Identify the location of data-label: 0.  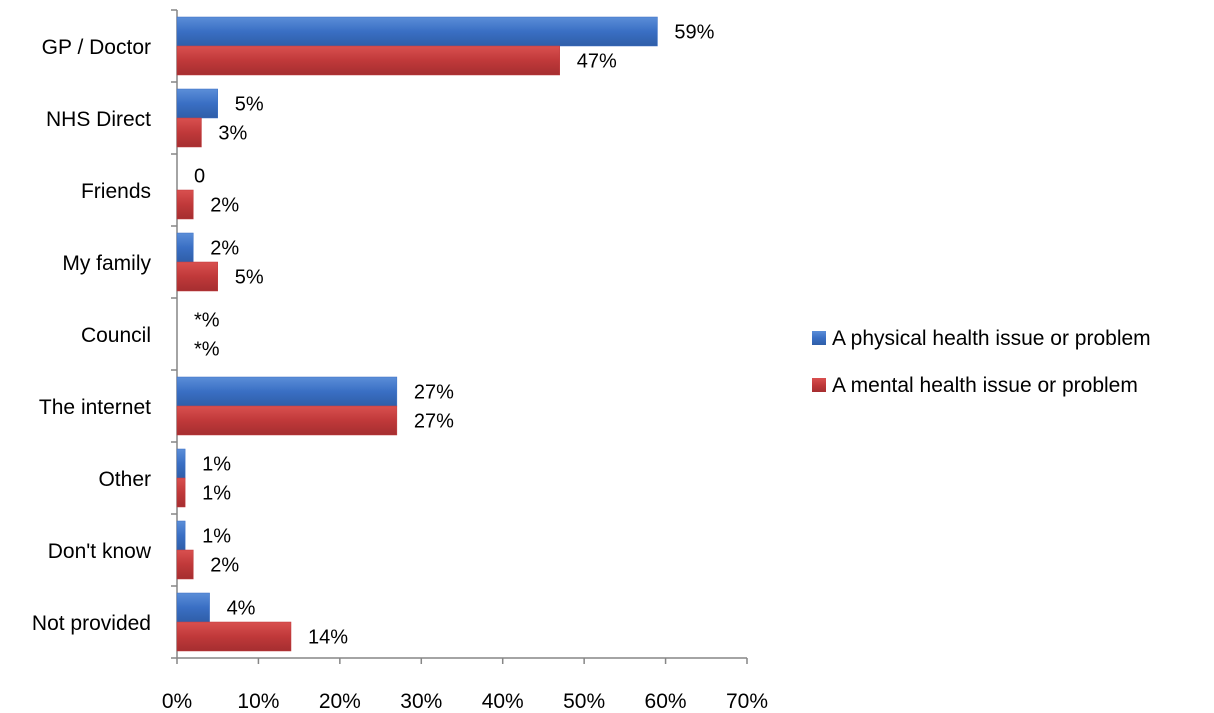
(199, 177).